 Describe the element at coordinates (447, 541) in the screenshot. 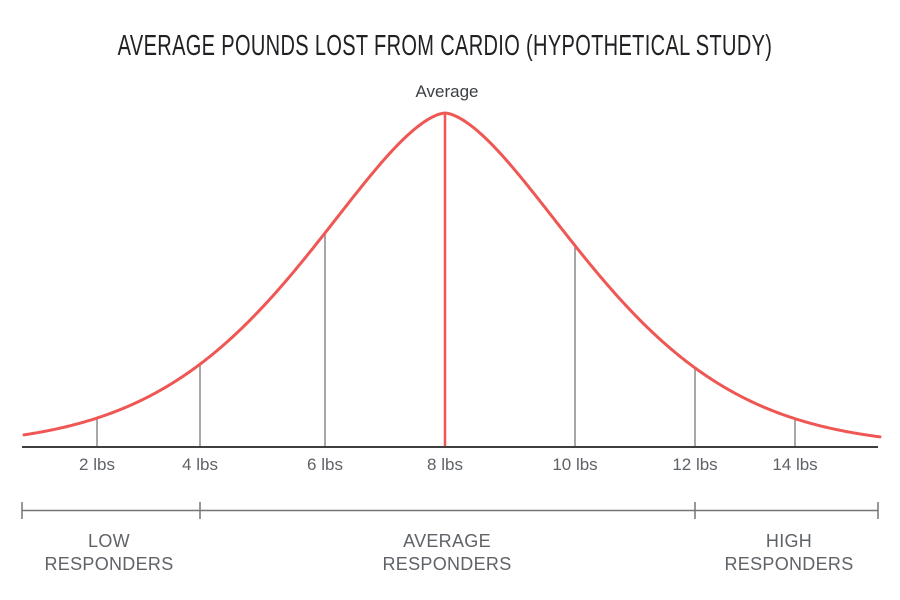

I see `group-label-line: AVERAGE` at that location.